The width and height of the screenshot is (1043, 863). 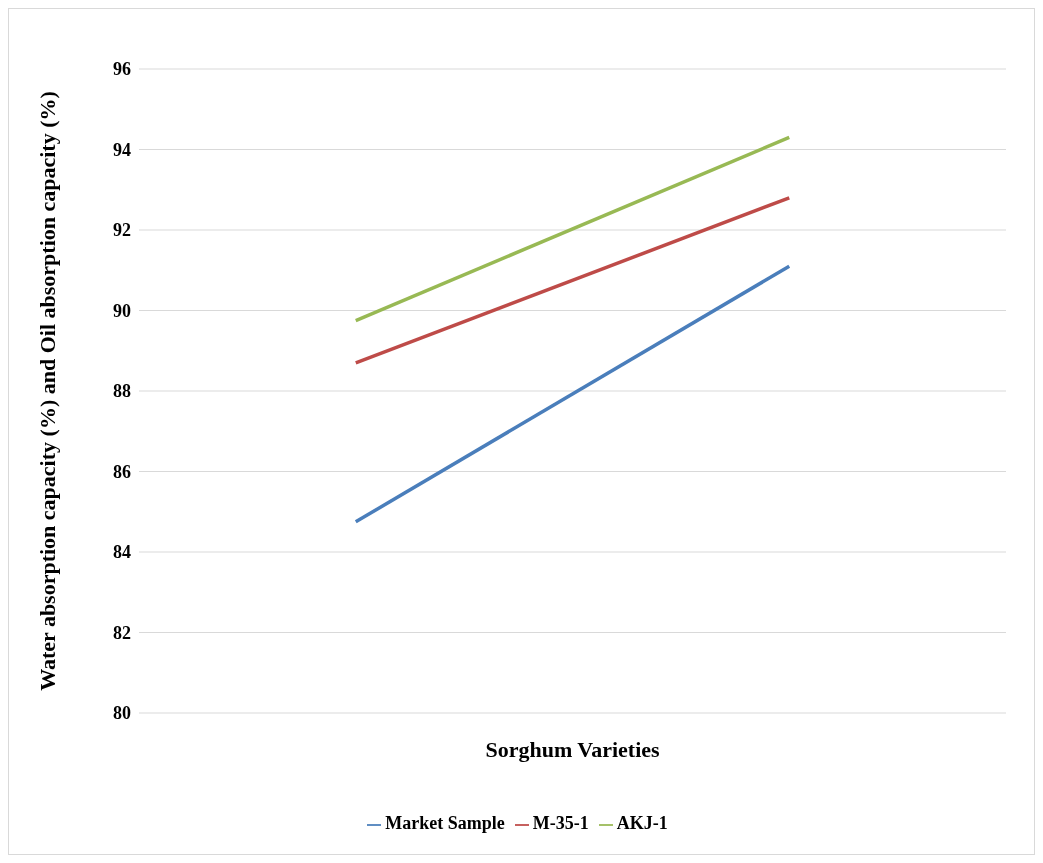 What do you see at coordinates (122, 149) in the screenshot?
I see `y-tick-label: 94` at bounding box center [122, 149].